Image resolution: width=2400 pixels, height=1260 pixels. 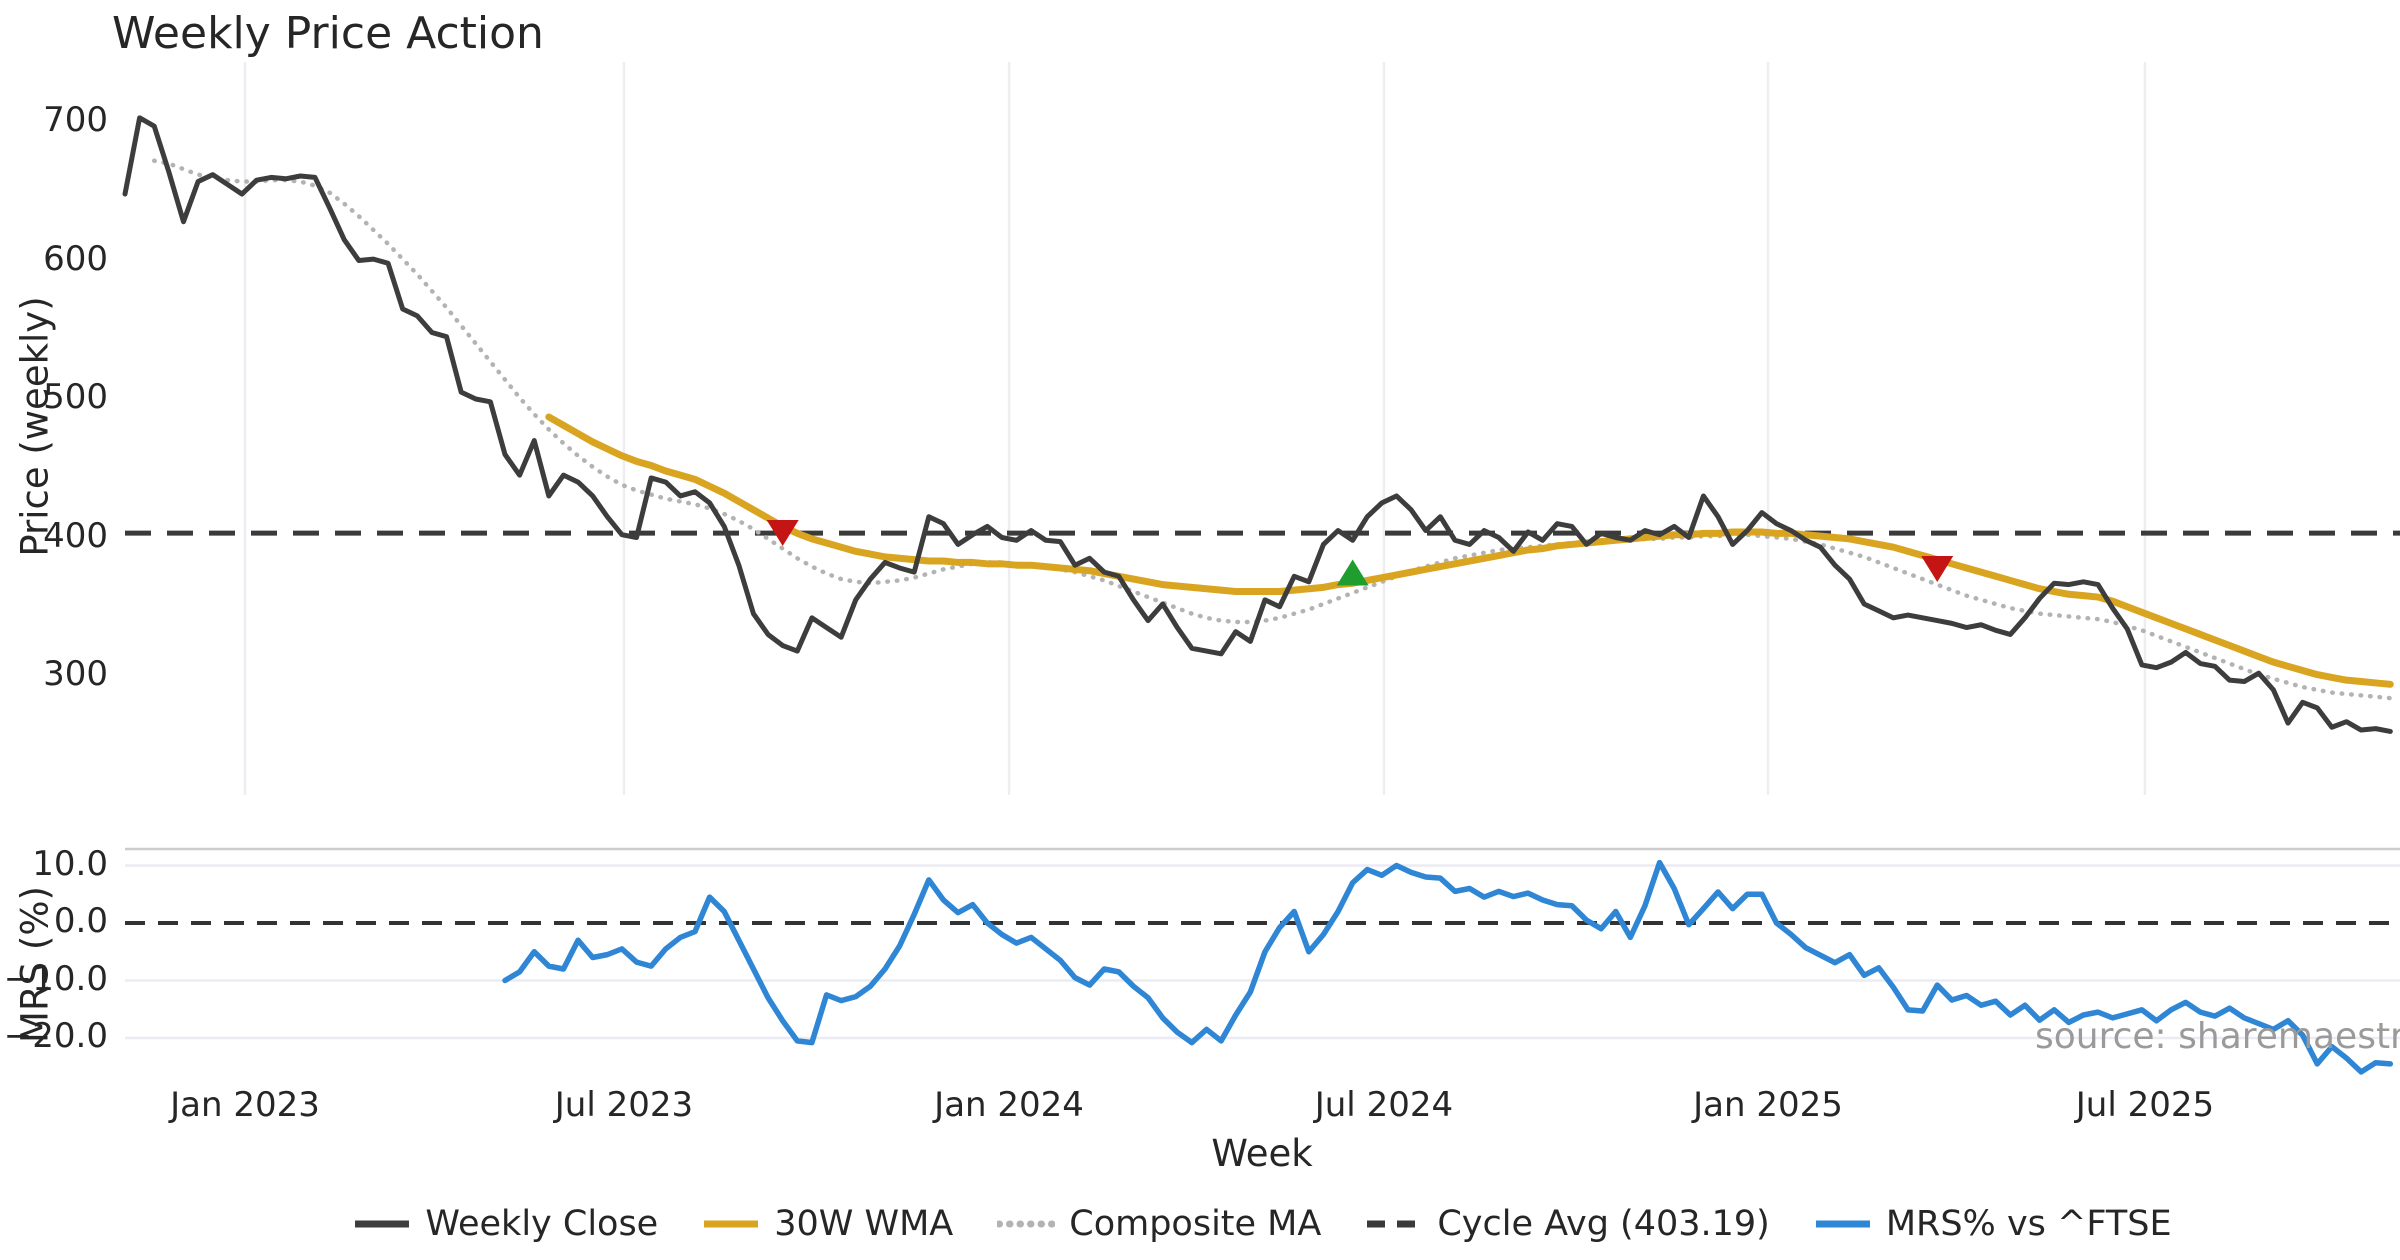 What do you see at coordinates (328, 33) in the screenshot?
I see `chart-title: Weekly Price Action` at bounding box center [328, 33].